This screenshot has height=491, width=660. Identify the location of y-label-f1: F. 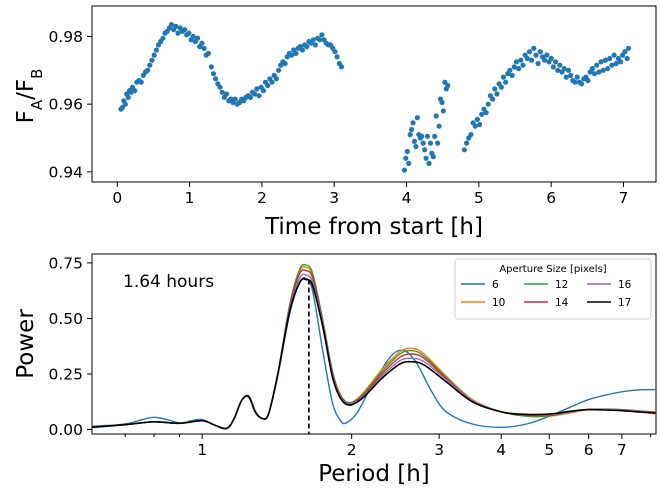
(26, 116).